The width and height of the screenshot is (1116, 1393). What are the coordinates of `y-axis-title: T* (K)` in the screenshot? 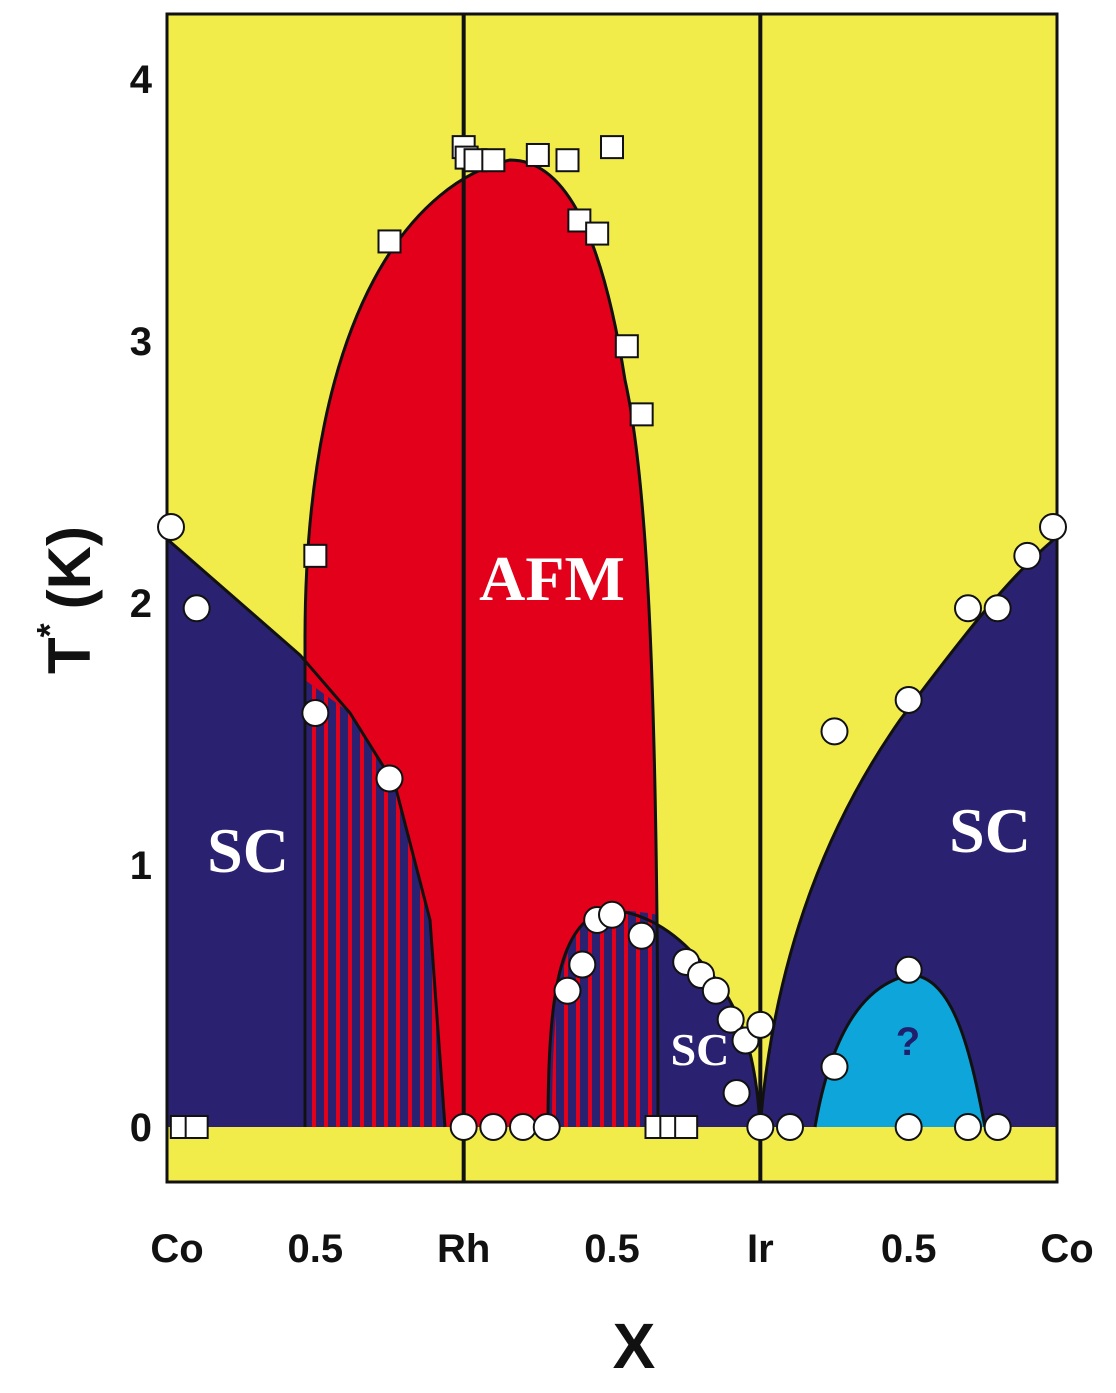 It's located at (66, 600).